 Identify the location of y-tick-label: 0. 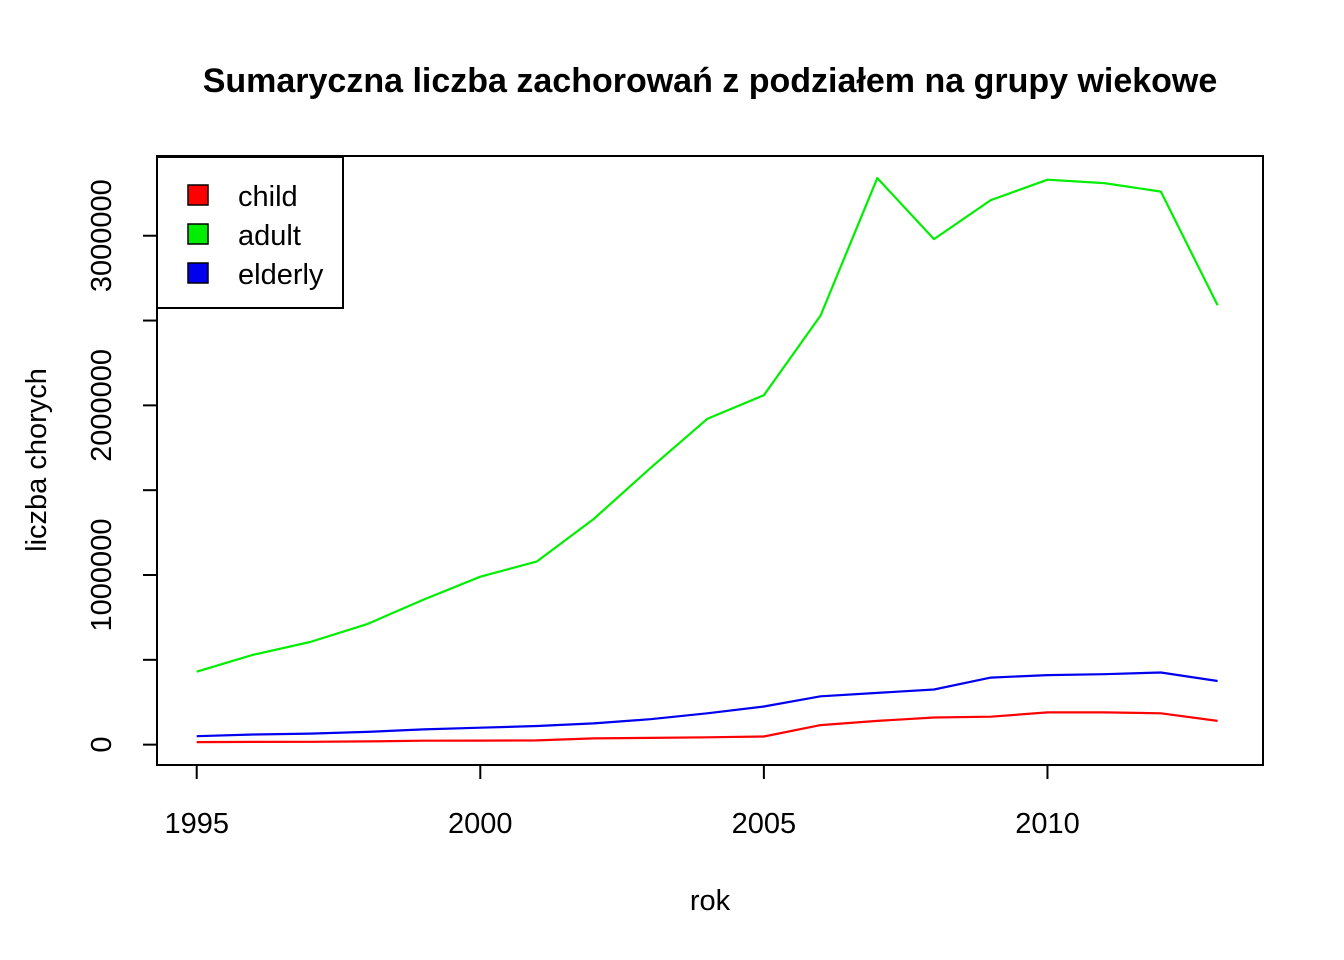
(102, 745).